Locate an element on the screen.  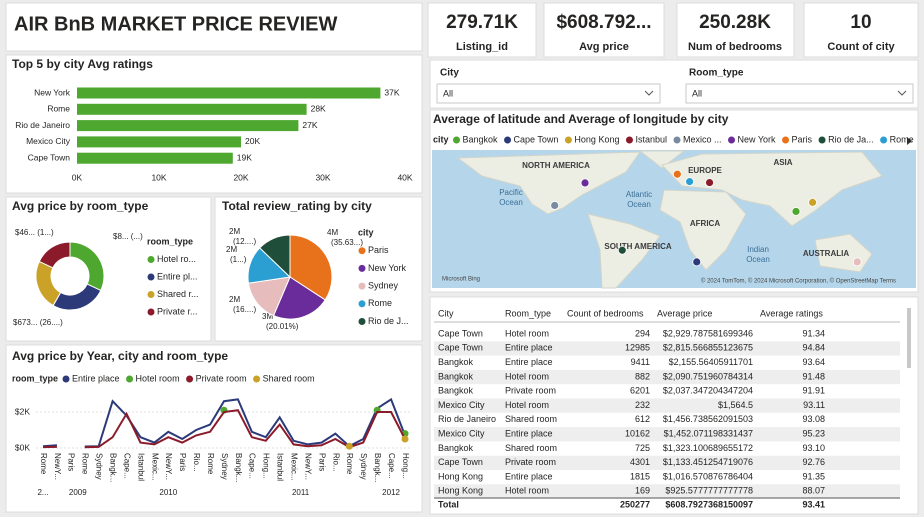
table-cell: 92.76 is located at coordinates (813, 462).